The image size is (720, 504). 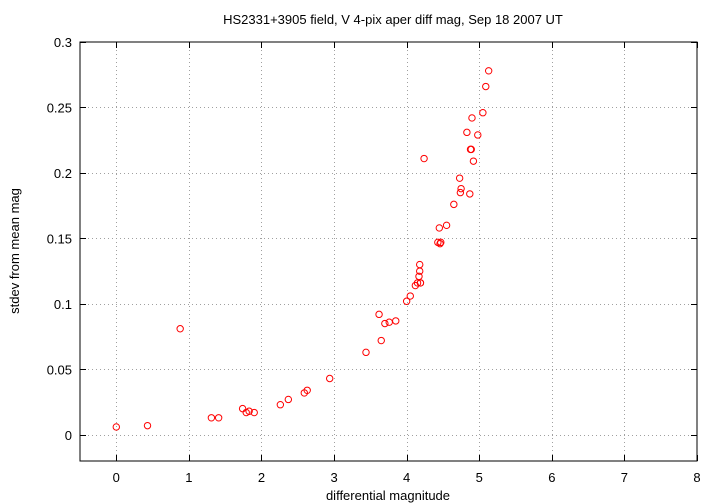 I want to click on y-tick-label: 0.15, so click(x=59, y=238).